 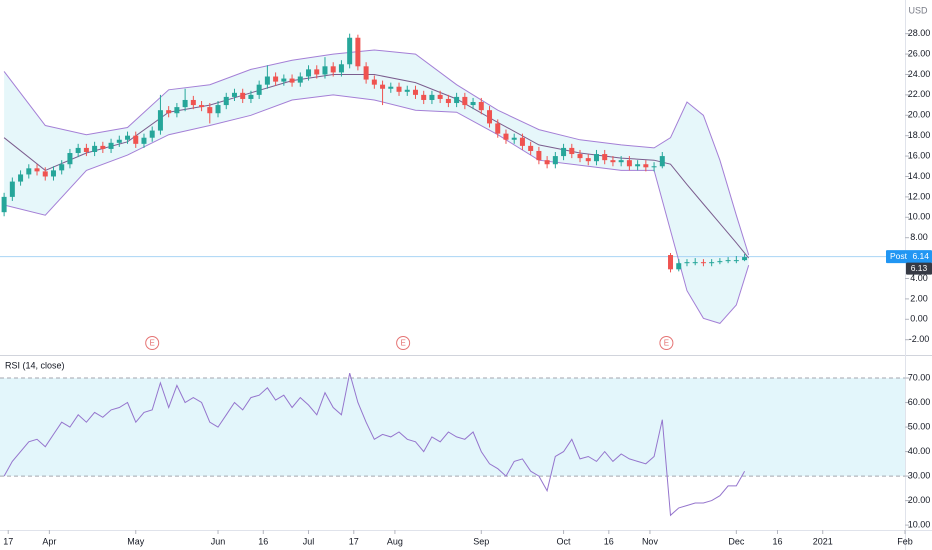 What do you see at coordinates (920, 256) in the screenshot?
I see `post-price-label: 6.14` at bounding box center [920, 256].